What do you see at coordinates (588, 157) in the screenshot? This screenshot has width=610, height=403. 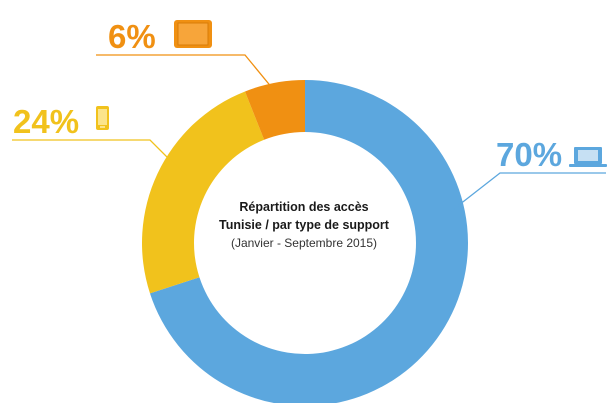 I see `laptop-icon` at bounding box center [588, 157].